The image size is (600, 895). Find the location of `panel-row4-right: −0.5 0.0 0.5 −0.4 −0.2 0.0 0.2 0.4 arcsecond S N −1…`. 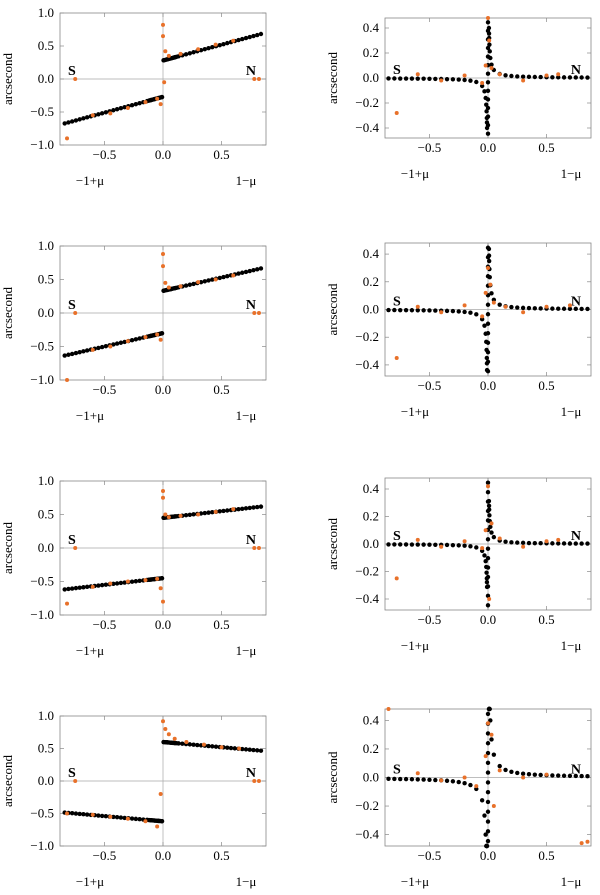

panel-row4-right: −0.5 0.0 0.5 −0.4 −0.2 0.0 0.2 0.4 arcsecond S N −1… is located at coordinates (458, 797).